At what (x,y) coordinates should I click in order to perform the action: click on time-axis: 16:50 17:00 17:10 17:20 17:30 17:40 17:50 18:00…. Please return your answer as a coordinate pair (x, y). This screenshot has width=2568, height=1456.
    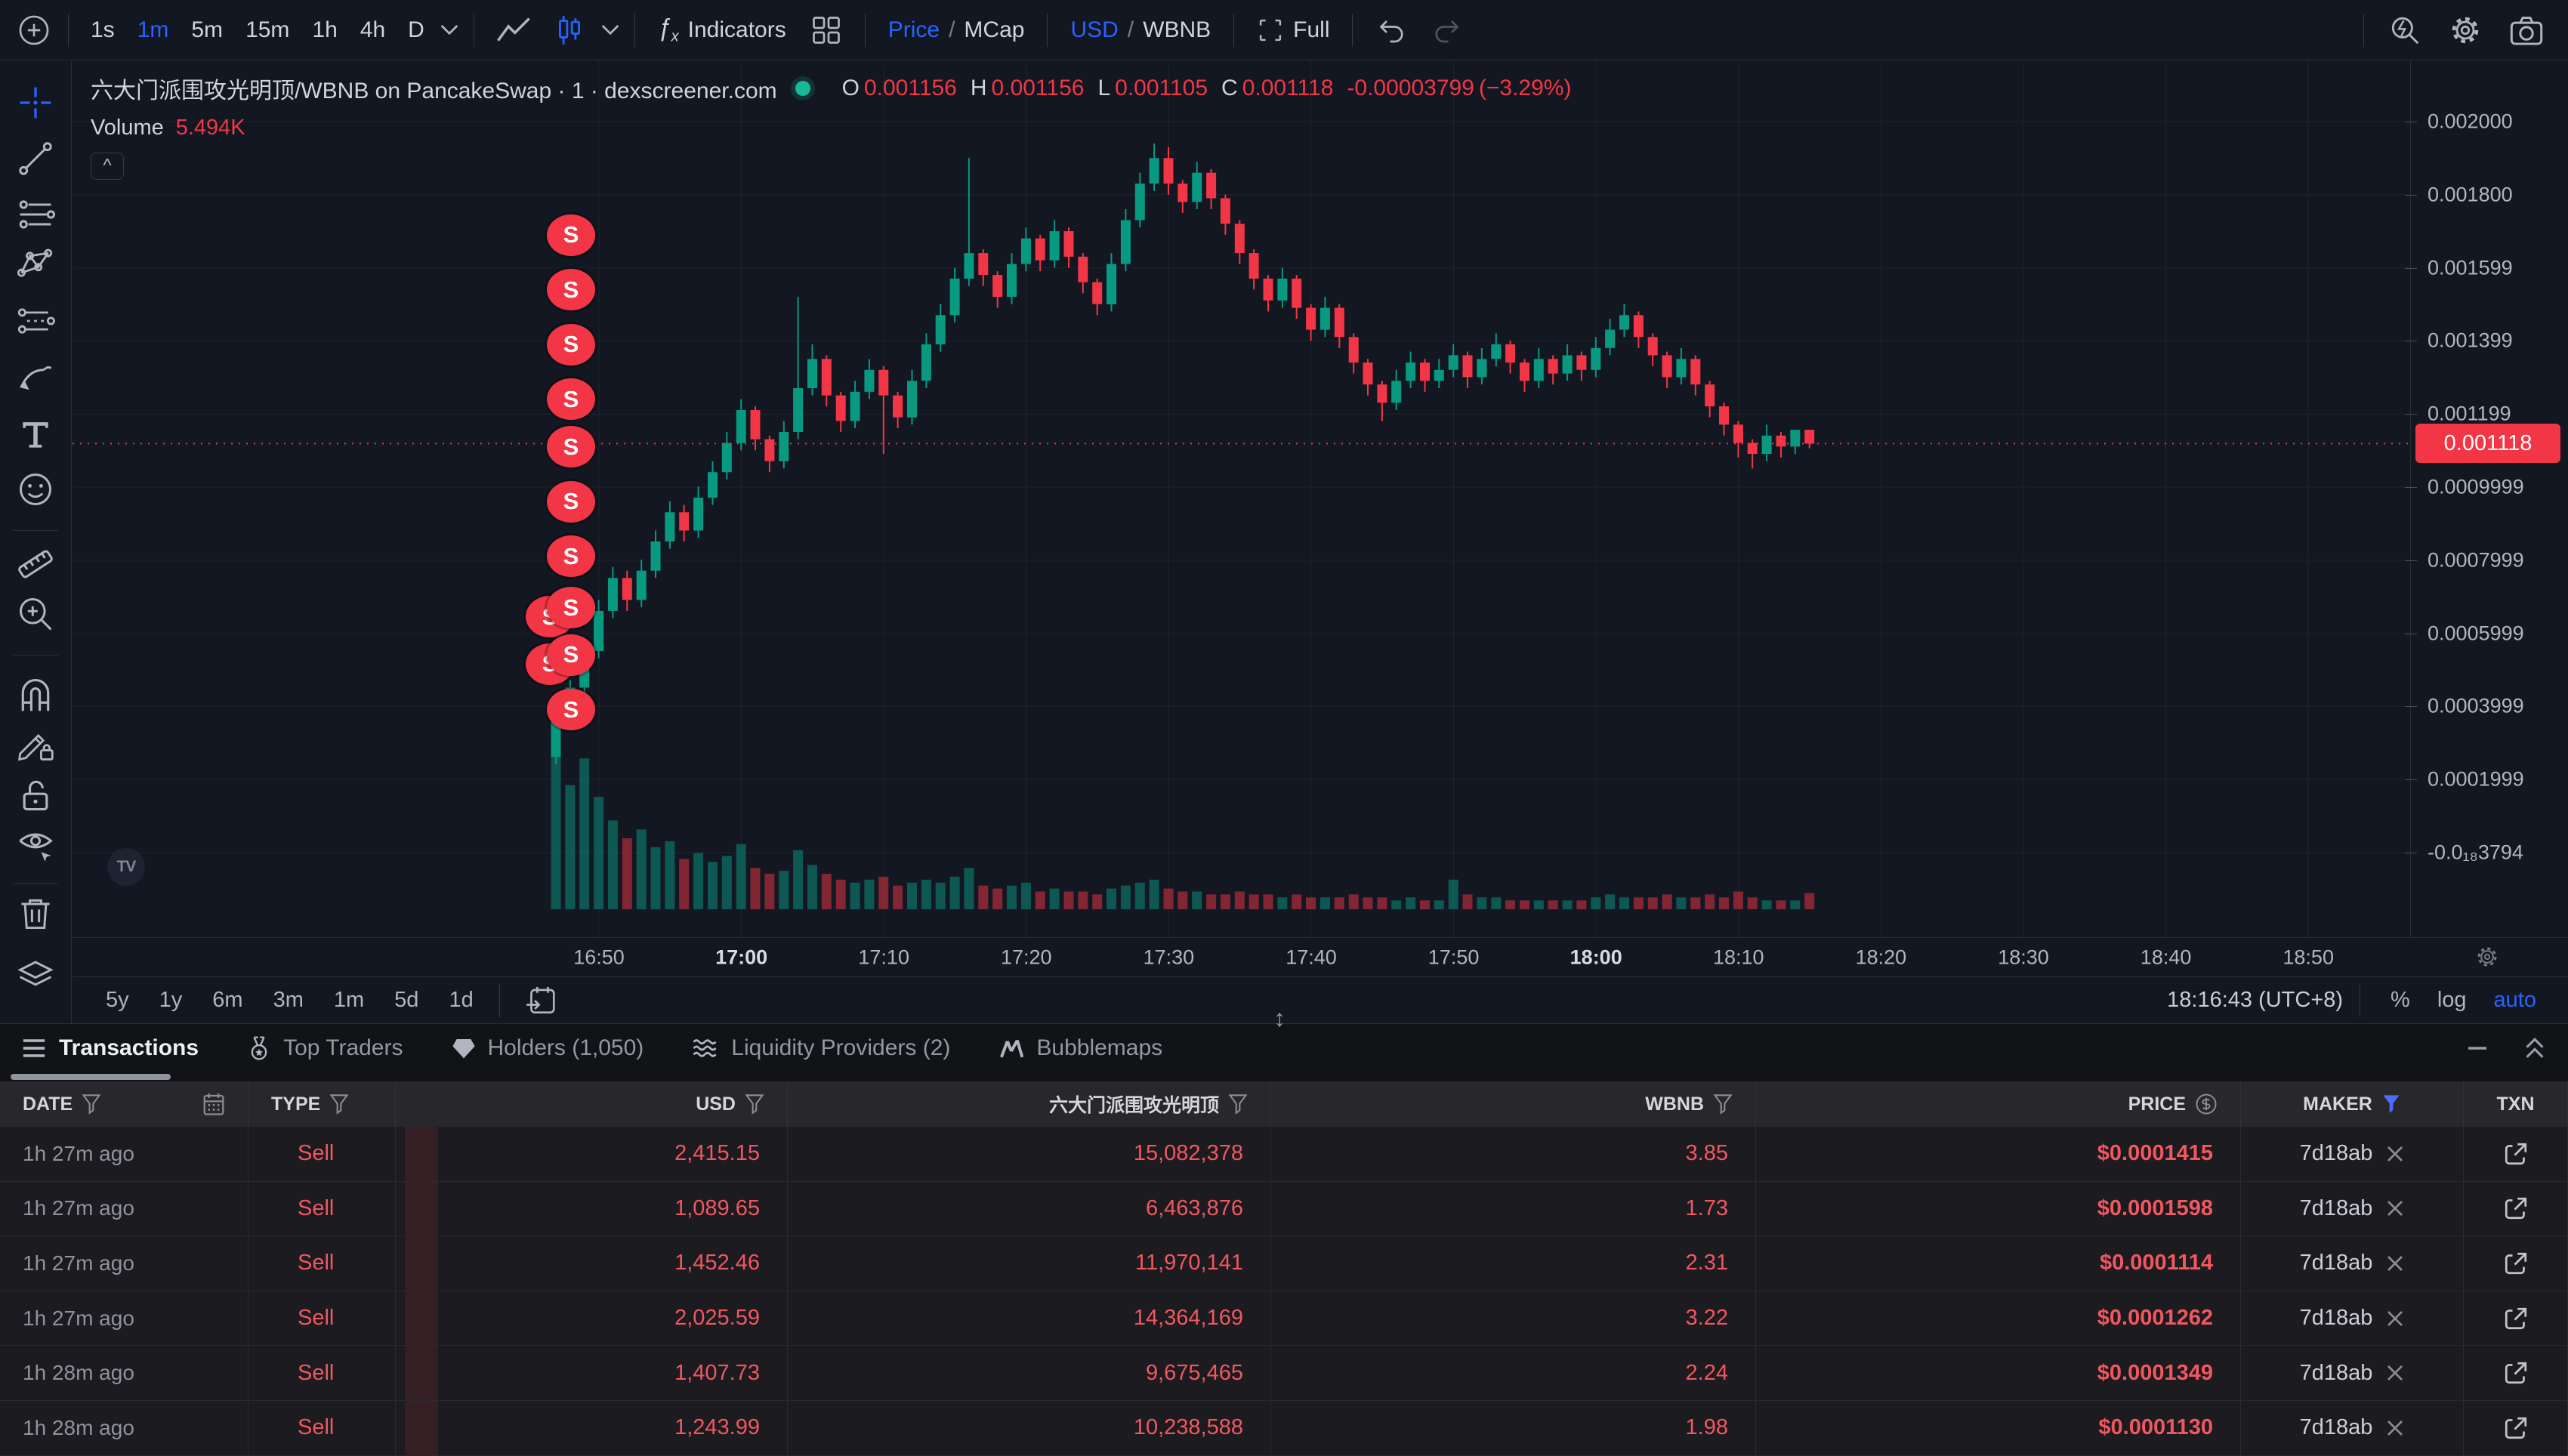
    Looking at the image, I should click on (1320, 956).